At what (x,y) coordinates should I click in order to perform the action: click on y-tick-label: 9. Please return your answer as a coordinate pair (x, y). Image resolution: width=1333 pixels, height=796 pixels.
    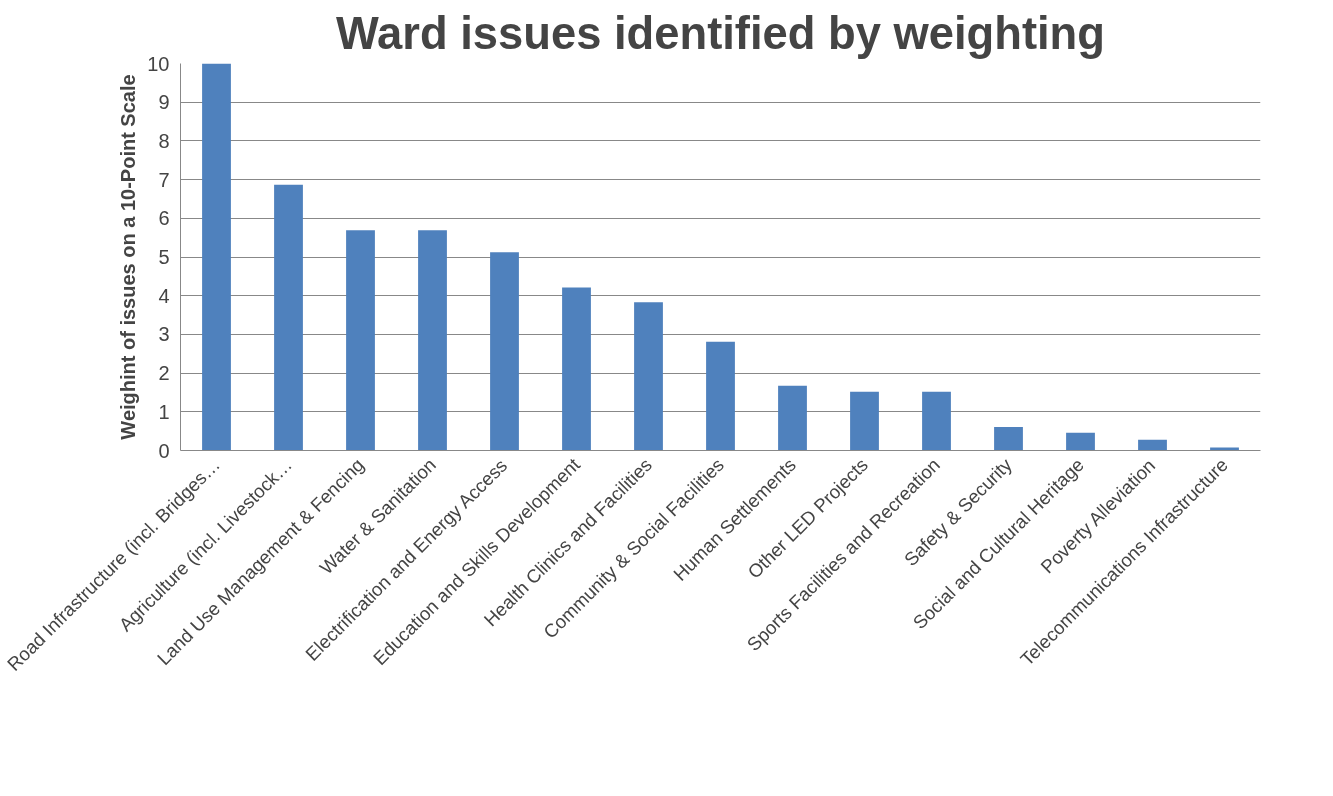
    Looking at the image, I should click on (164, 102).